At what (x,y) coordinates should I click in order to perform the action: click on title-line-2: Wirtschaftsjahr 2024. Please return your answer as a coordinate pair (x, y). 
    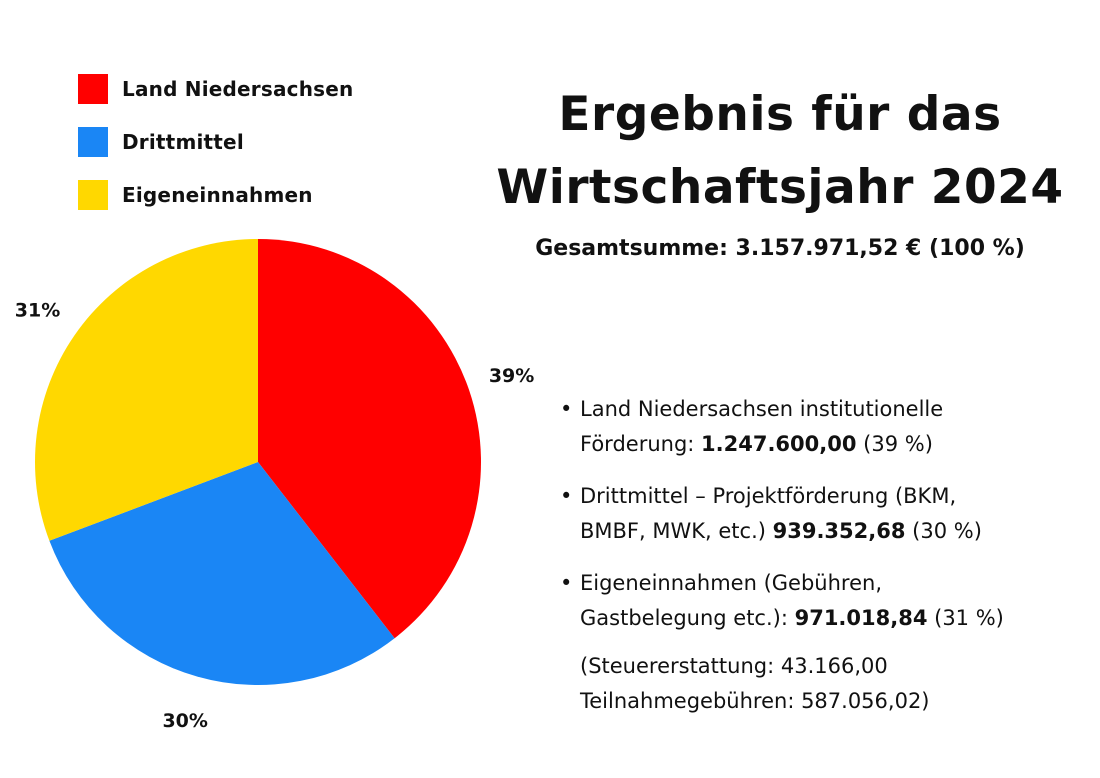
    Looking at the image, I should click on (780, 187).